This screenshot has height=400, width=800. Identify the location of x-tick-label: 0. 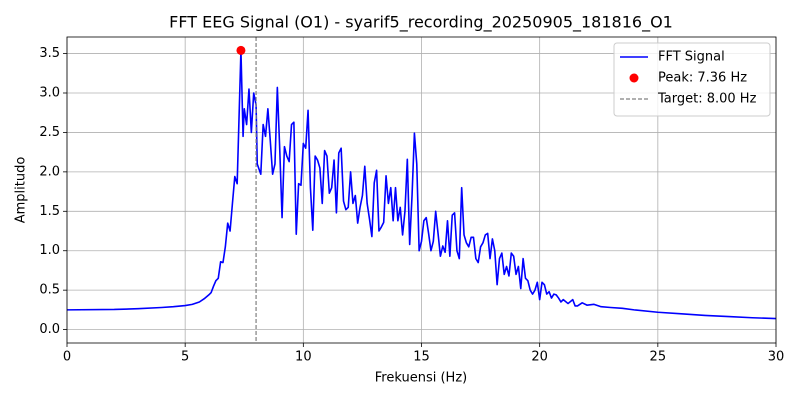
(67, 357).